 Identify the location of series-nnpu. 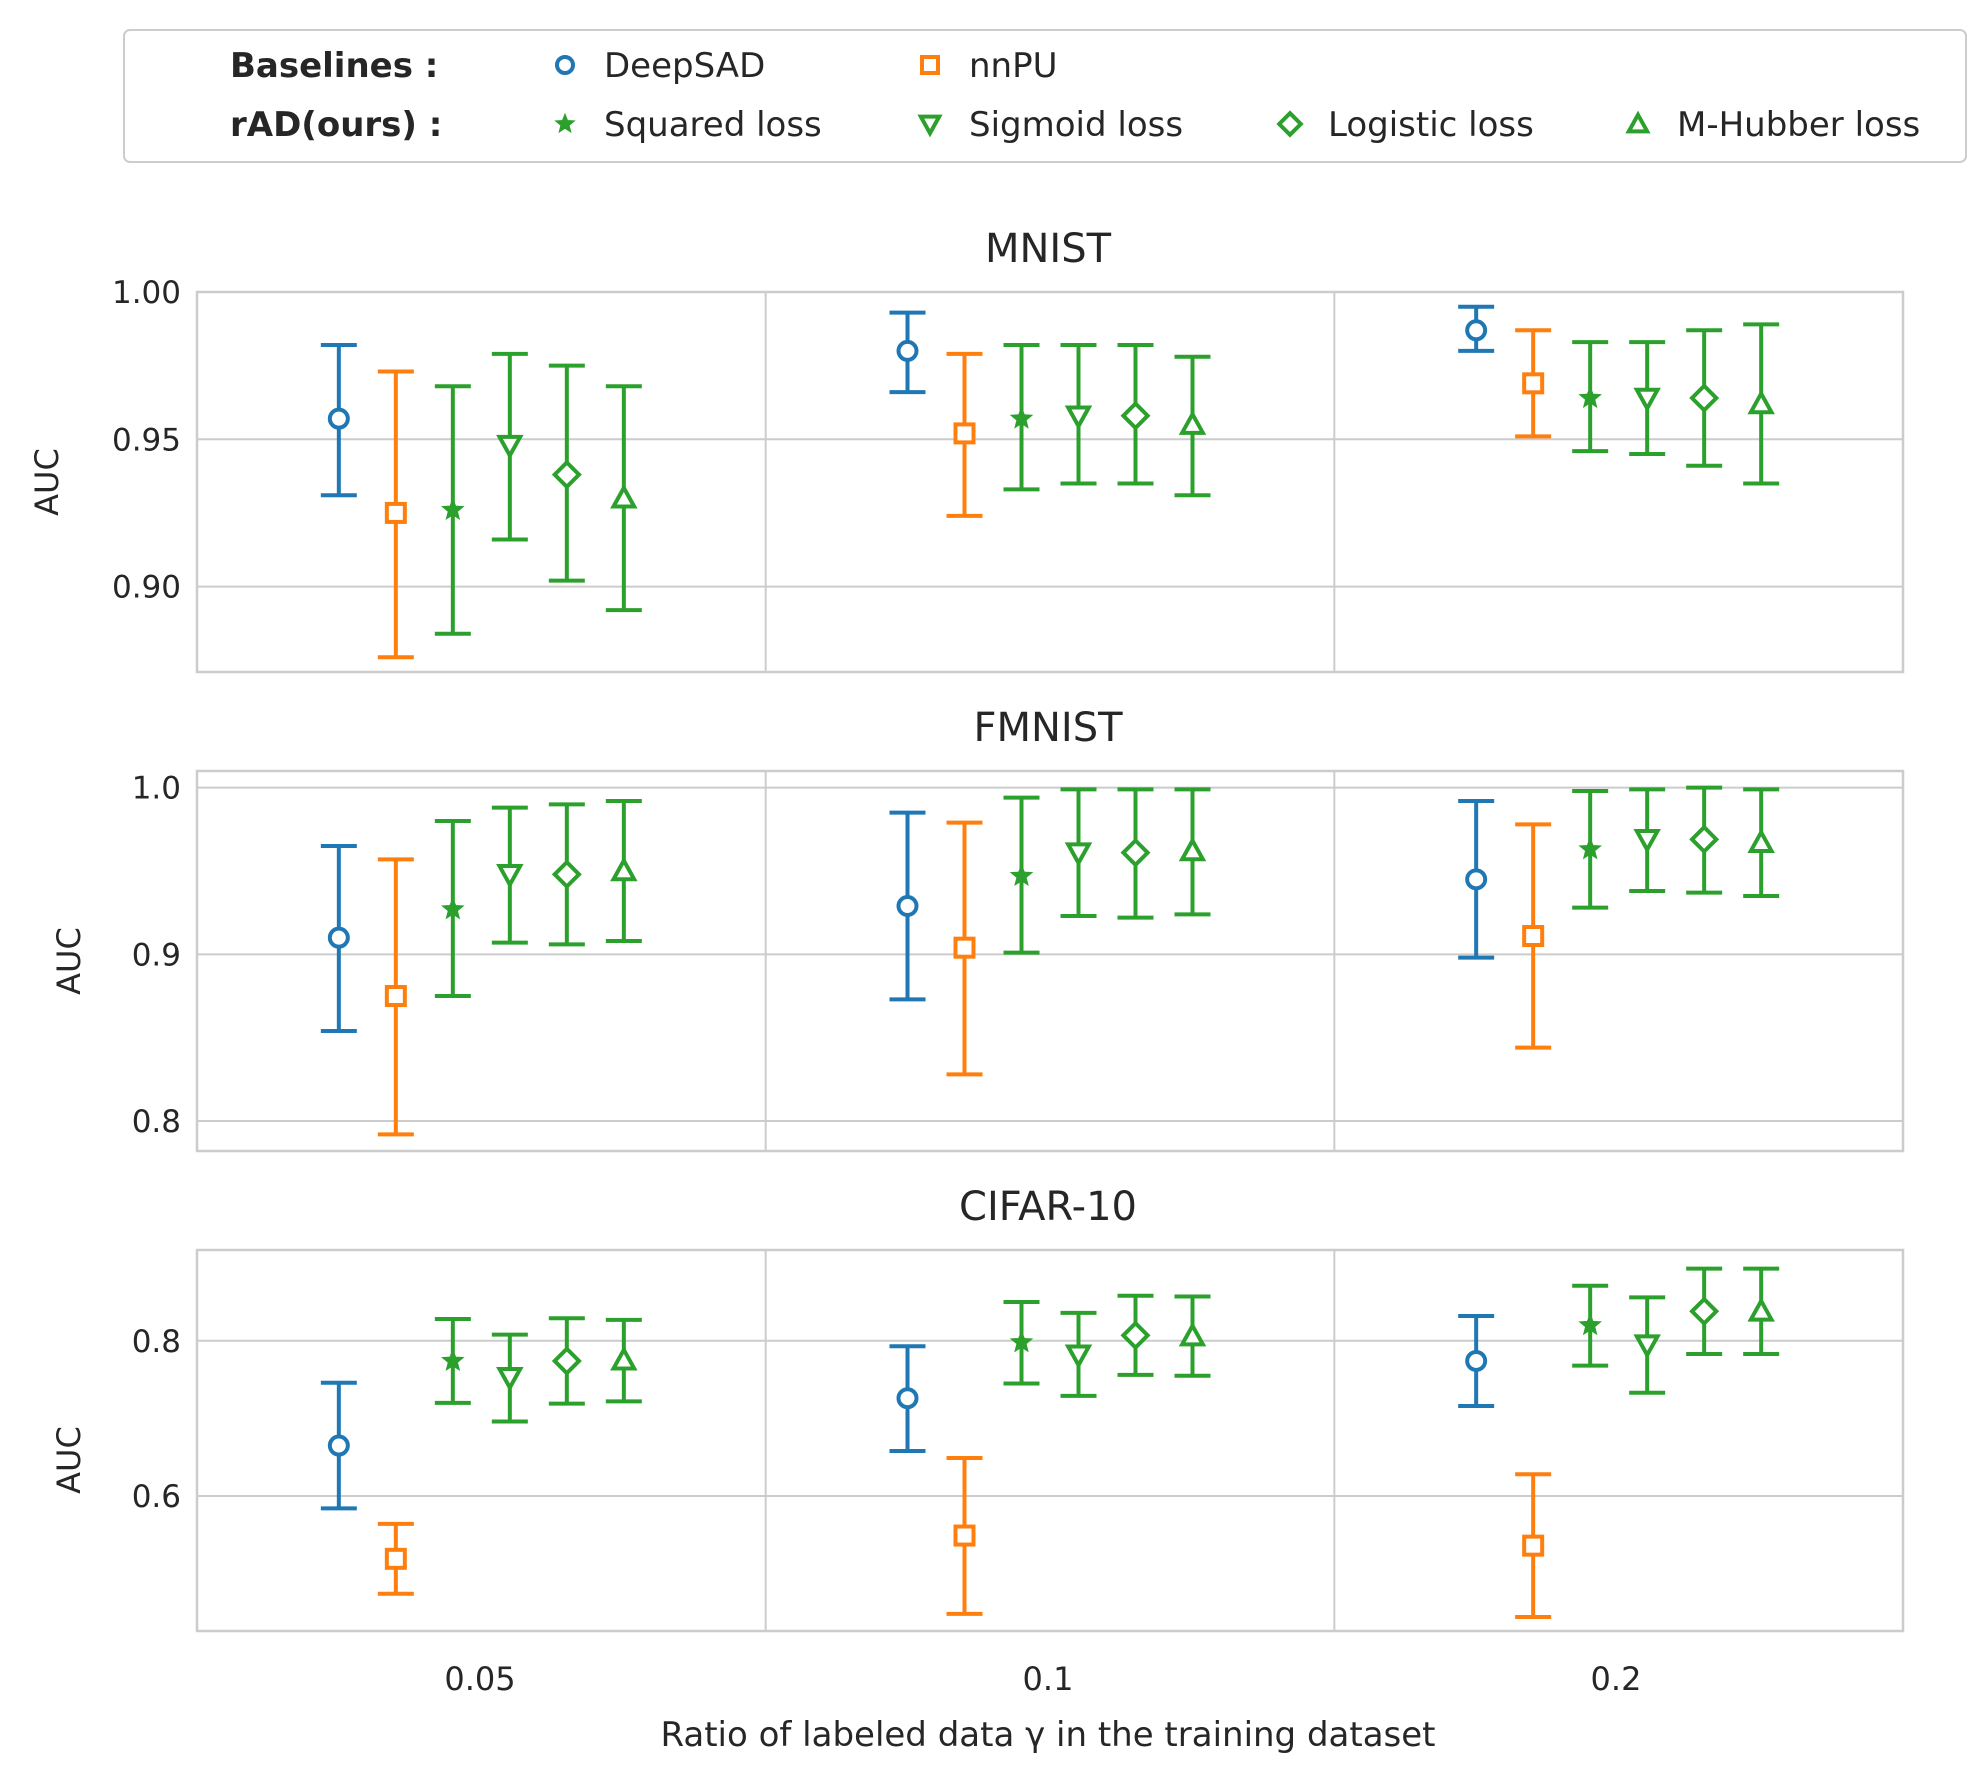
(964, 494).